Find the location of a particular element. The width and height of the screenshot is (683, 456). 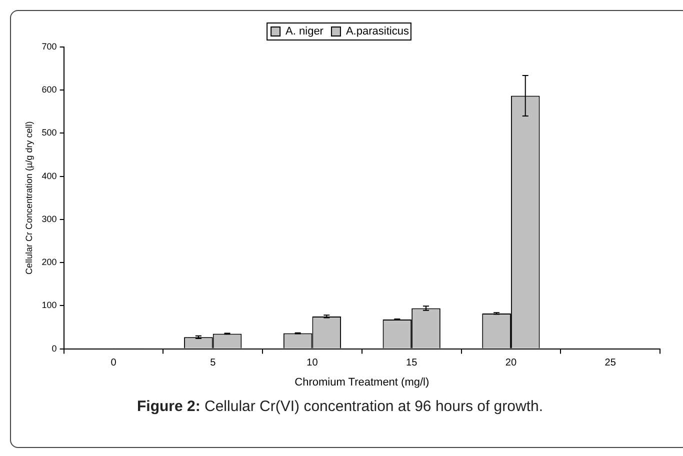

y-tick-label: 0 is located at coordinates (54, 348).